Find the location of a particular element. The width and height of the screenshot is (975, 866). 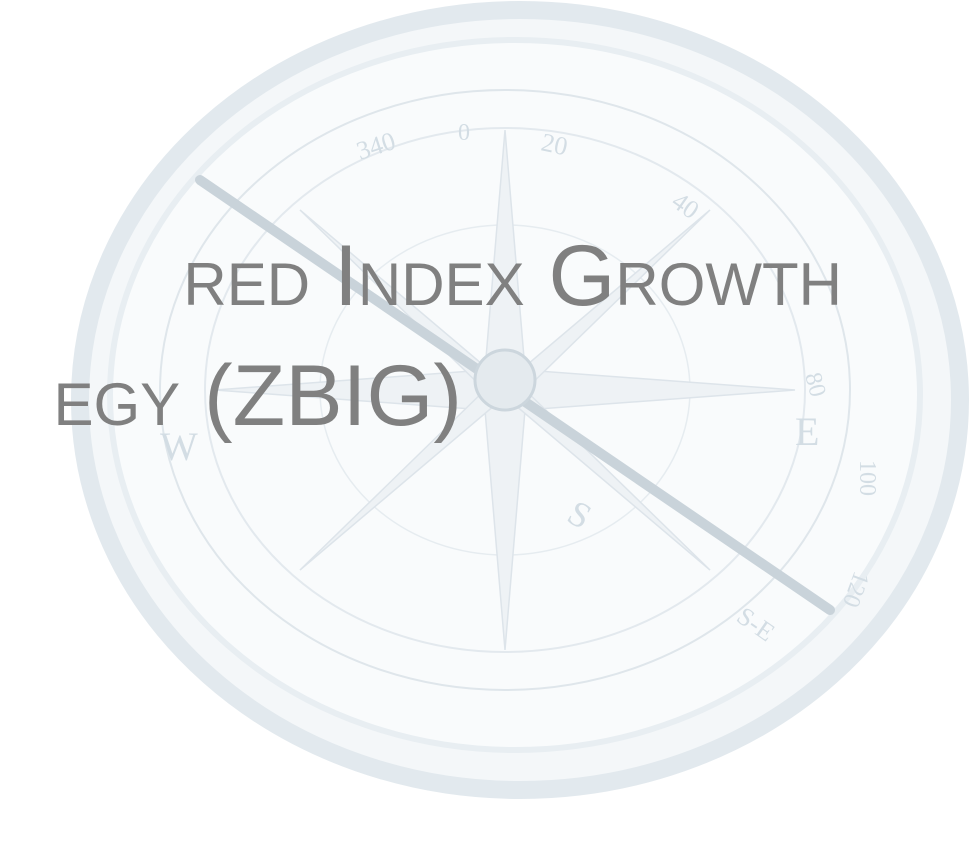

compass-label: 0 is located at coordinates (464, 133).